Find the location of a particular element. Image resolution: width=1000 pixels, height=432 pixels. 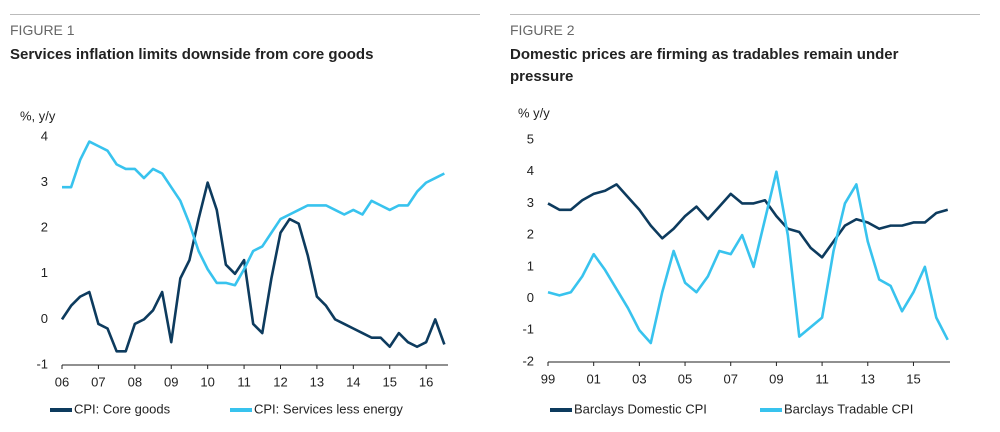

legend-label: Barclays Domestic CPI is located at coordinates (640, 408).